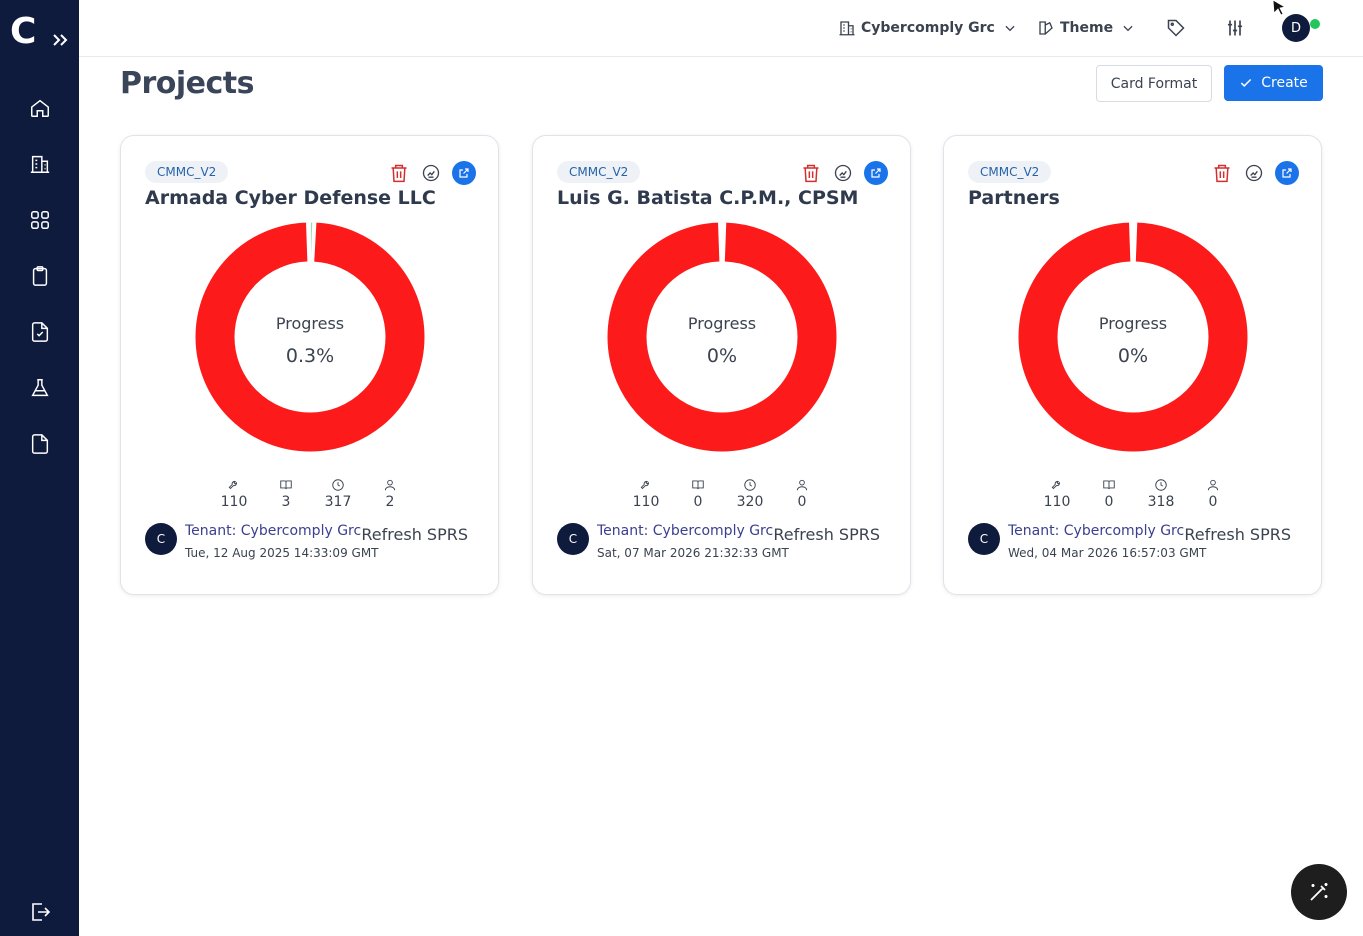 The image size is (1363, 936). Describe the element at coordinates (40, 108) in the screenshot. I see `sidebar-item-home` at that location.